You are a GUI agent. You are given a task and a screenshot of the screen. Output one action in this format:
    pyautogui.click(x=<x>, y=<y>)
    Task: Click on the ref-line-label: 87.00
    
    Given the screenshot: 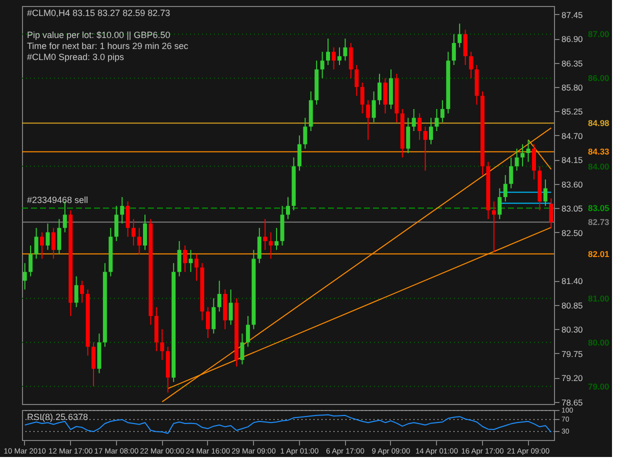 What is the action you would take?
    pyautogui.click(x=599, y=34)
    